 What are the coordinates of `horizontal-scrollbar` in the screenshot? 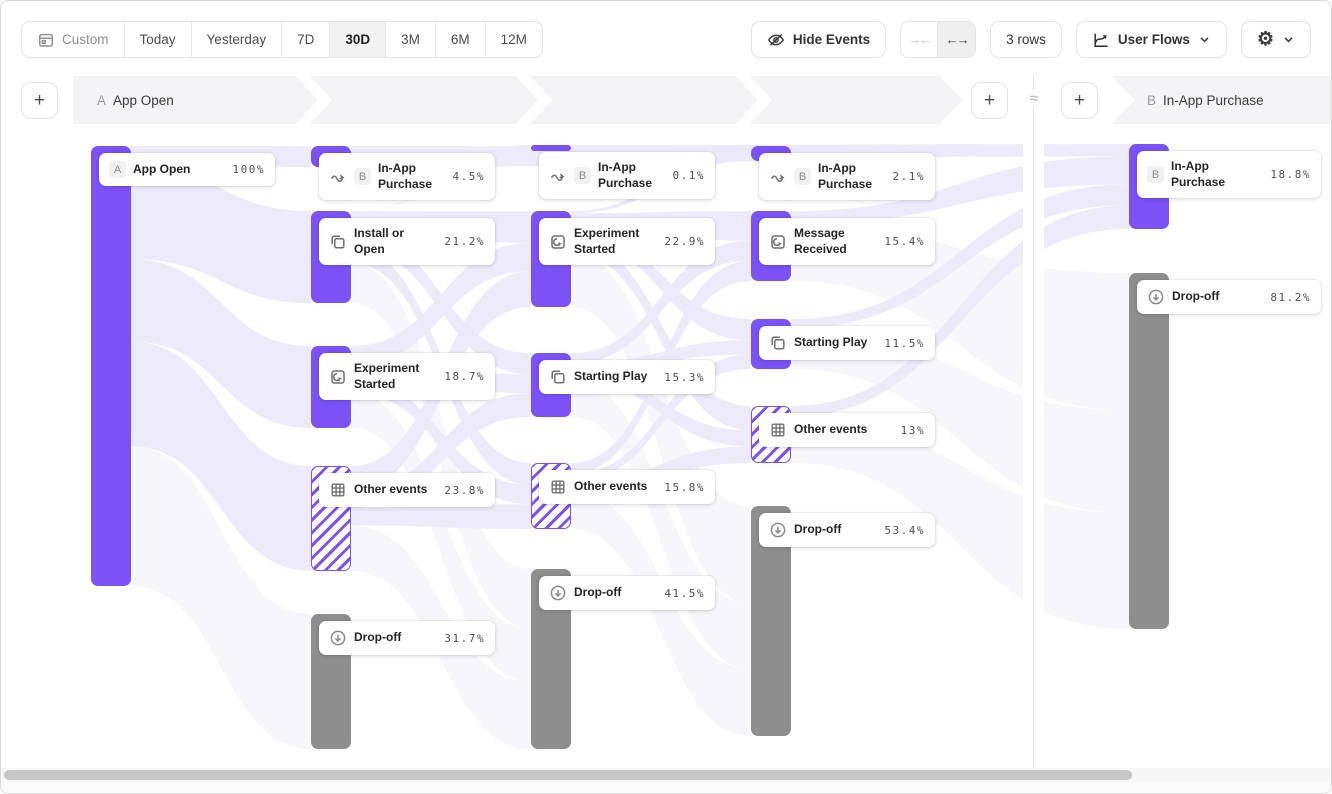 It's located at (666, 775).